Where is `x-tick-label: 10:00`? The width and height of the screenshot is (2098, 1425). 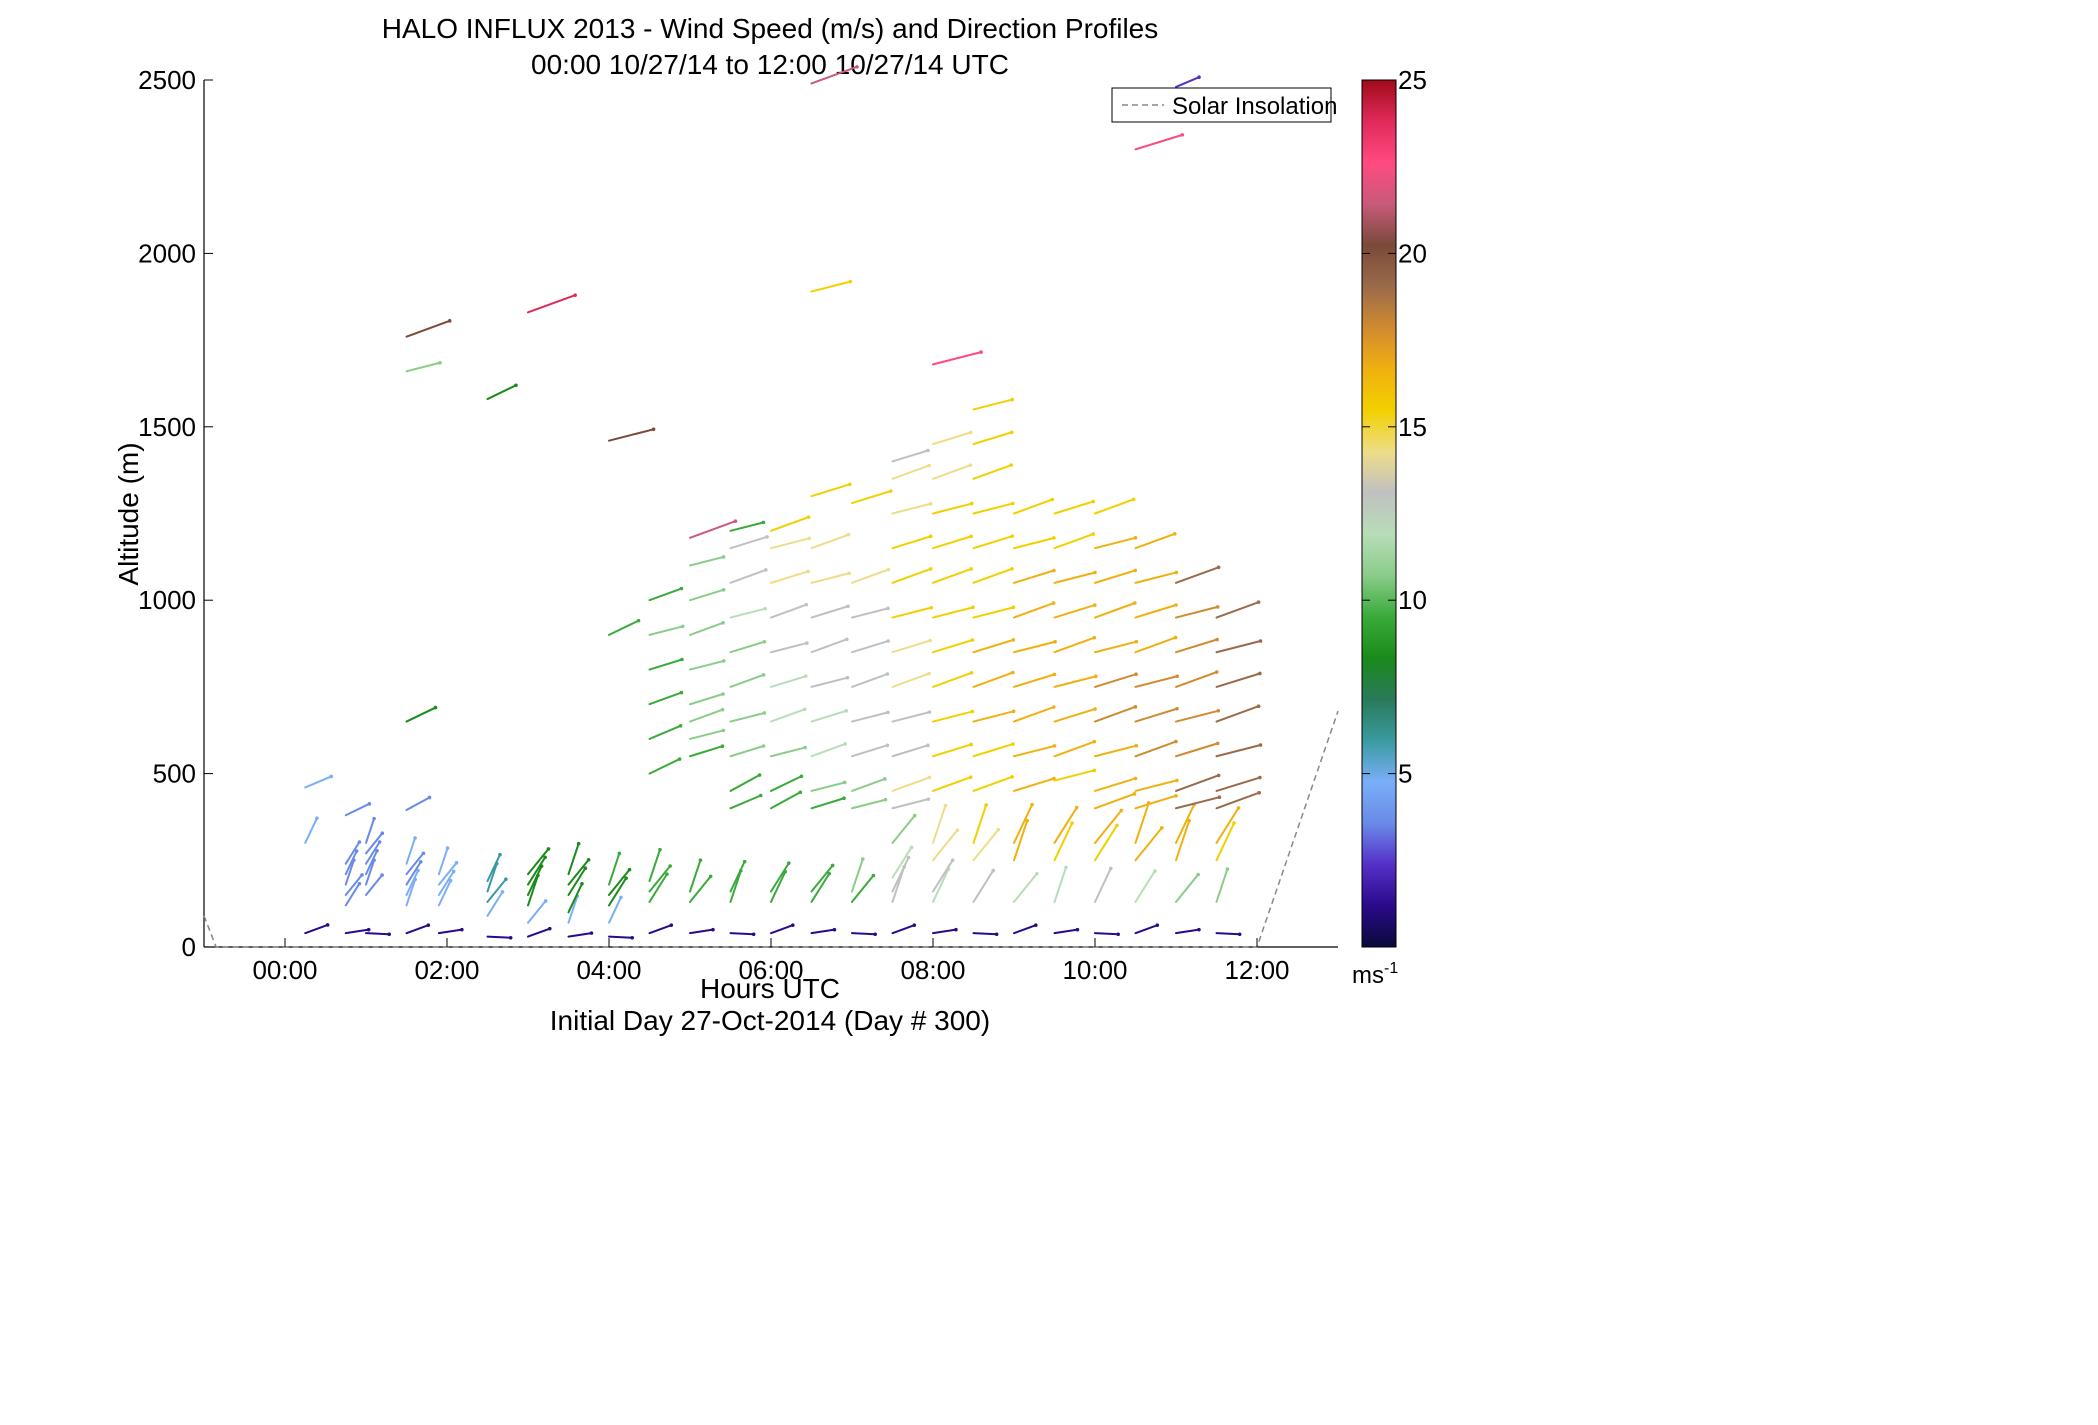 x-tick-label: 10:00 is located at coordinates (1094, 970).